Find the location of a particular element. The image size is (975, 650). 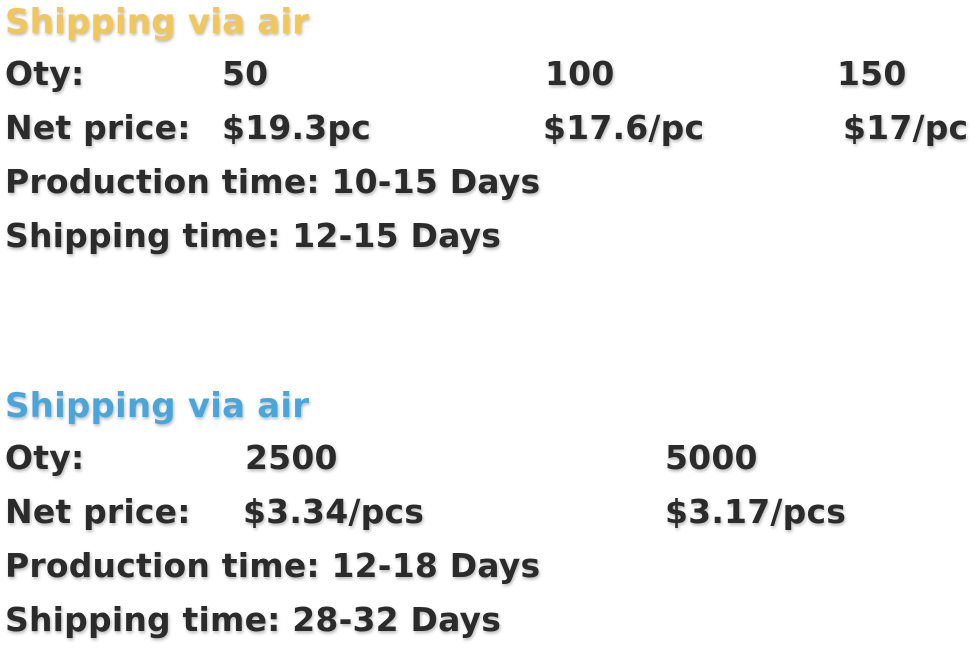

section1-production-time: Production time: 10-15 Days is located at coordinates (273, 181).